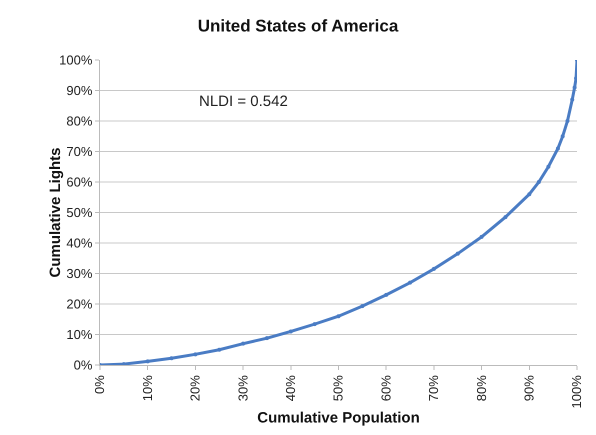 This screenshot has width=596, height=435. What do you see at coordinates (79, 121) in the screenshot?
I see `y-tick-label: 80%` at bounding box center [79, 121].